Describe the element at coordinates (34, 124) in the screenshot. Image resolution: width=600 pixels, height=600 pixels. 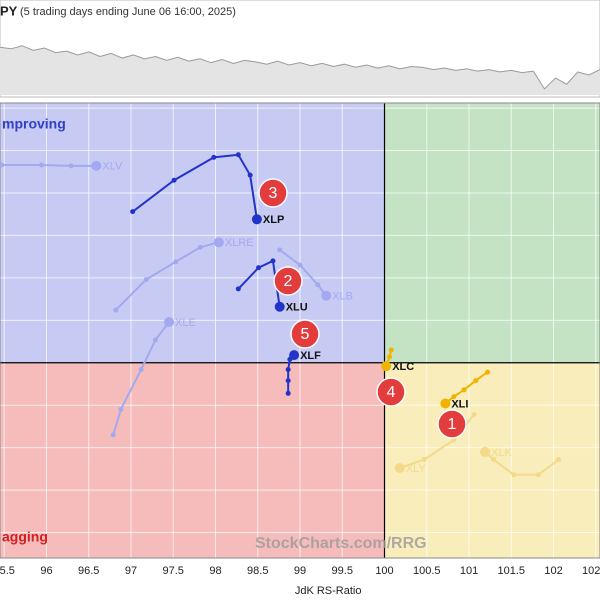
I see `quadrant-label: mproving` at that location.